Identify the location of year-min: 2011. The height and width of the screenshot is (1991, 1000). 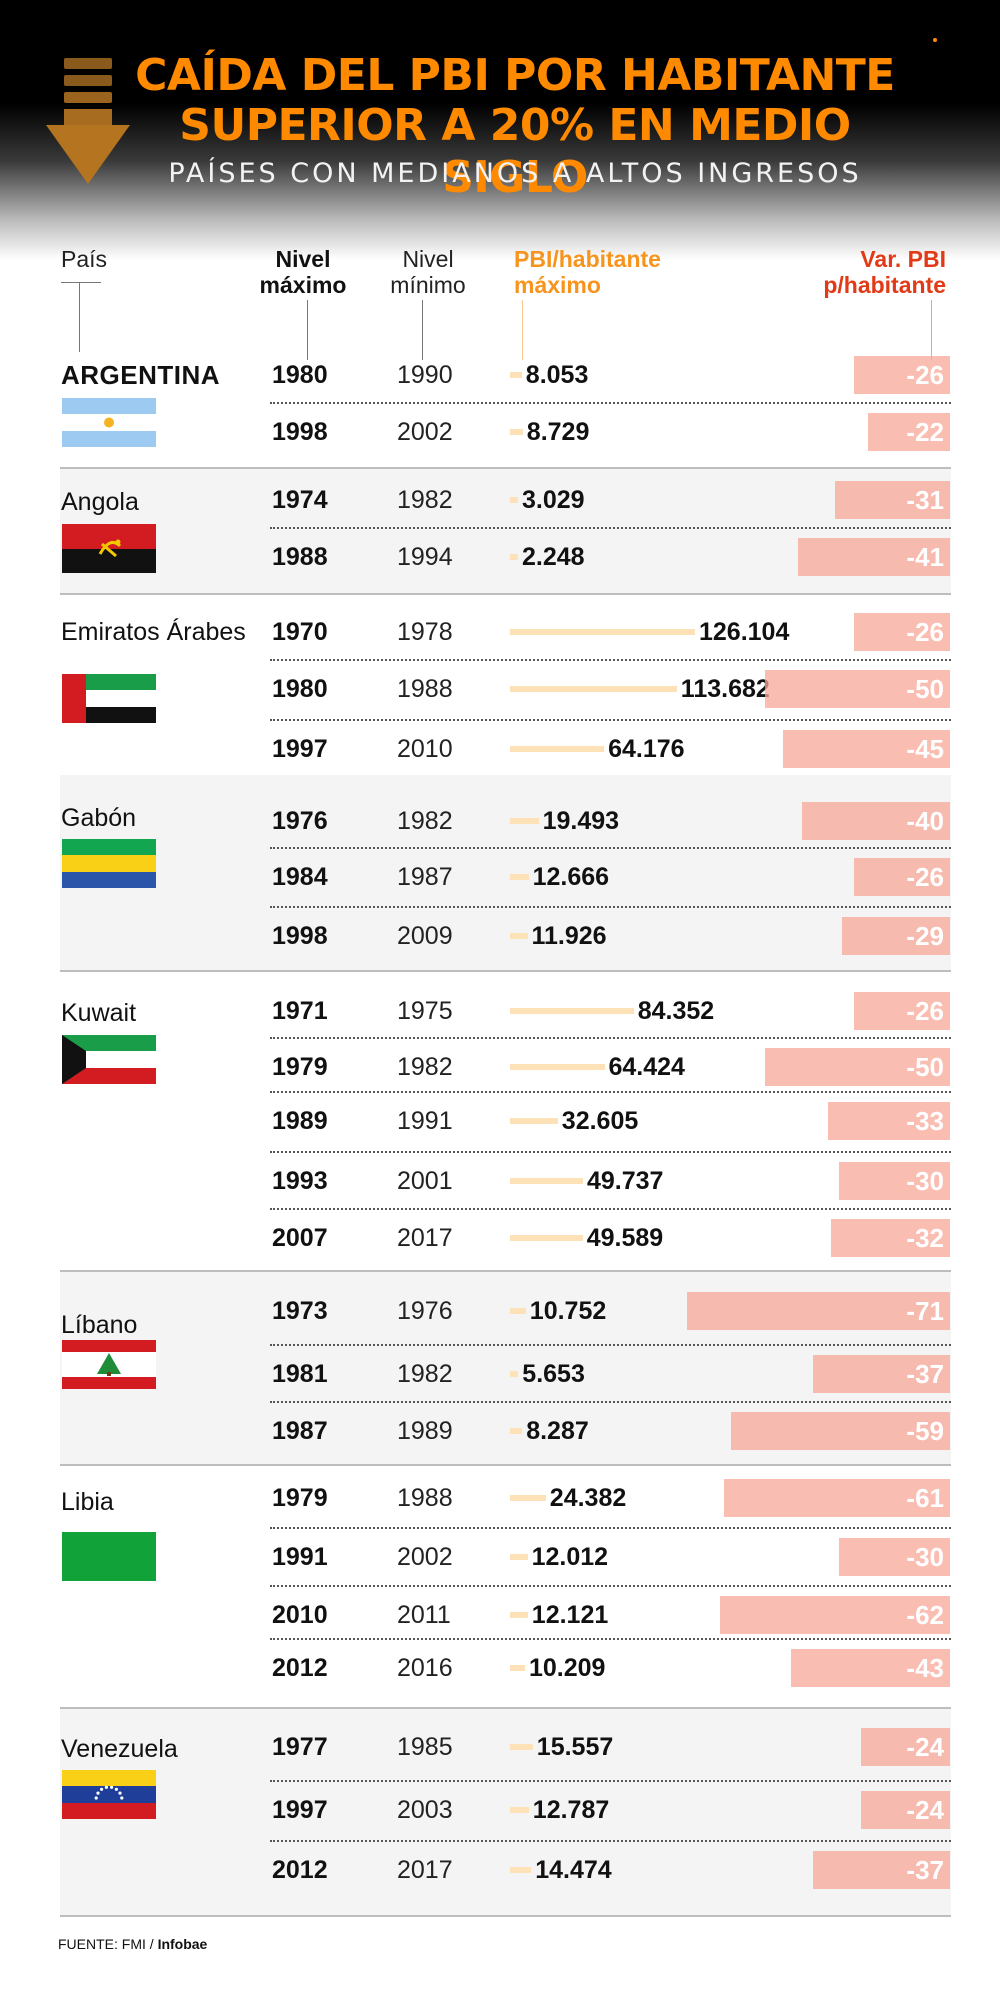
(424, 1615).